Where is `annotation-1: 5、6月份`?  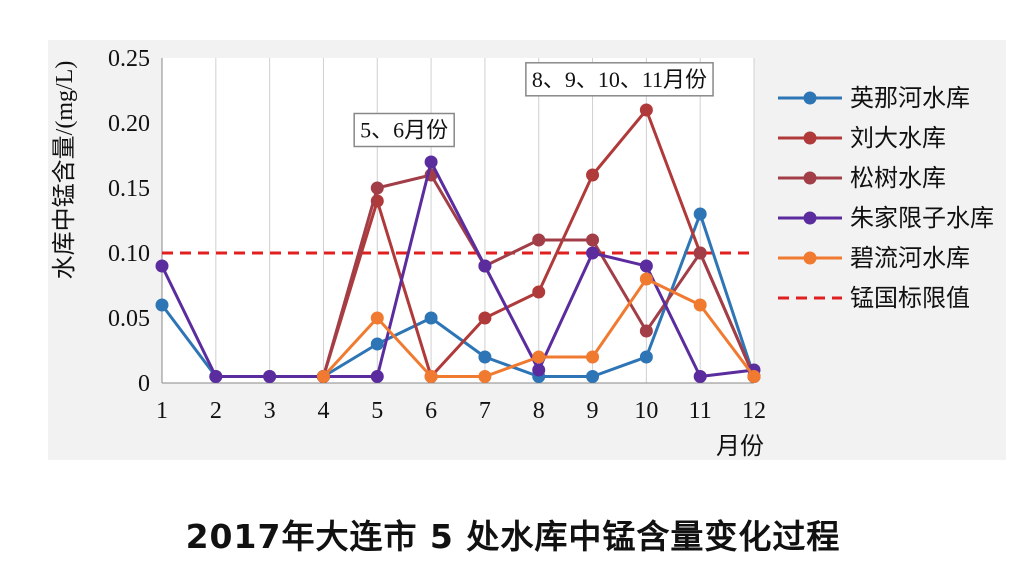
annotation-1: 5、6月份 is located at coordinates (404, 130).